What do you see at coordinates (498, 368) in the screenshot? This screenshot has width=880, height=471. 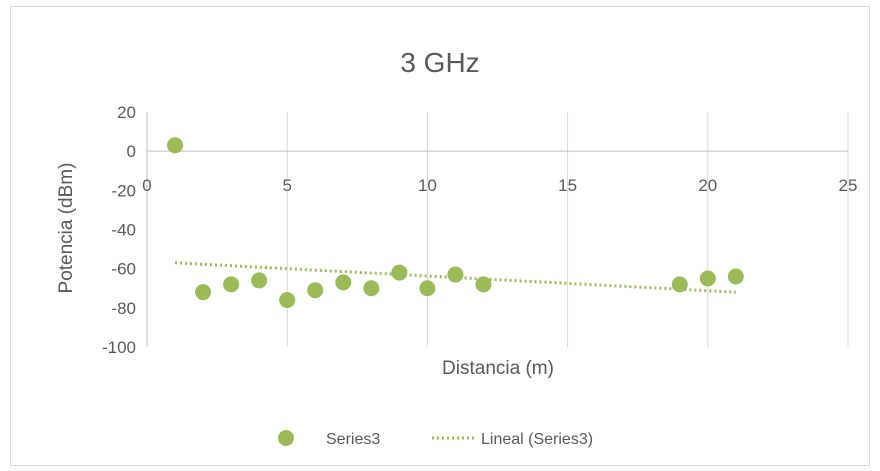 I see `x-axis-title: Distancia (m)` at bounding box center [498, 368].